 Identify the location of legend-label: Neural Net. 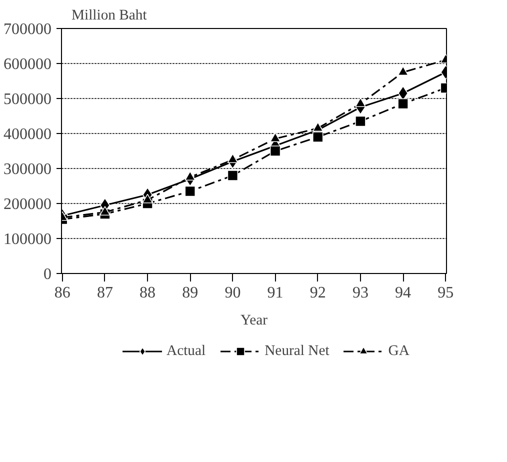
(297, 351).